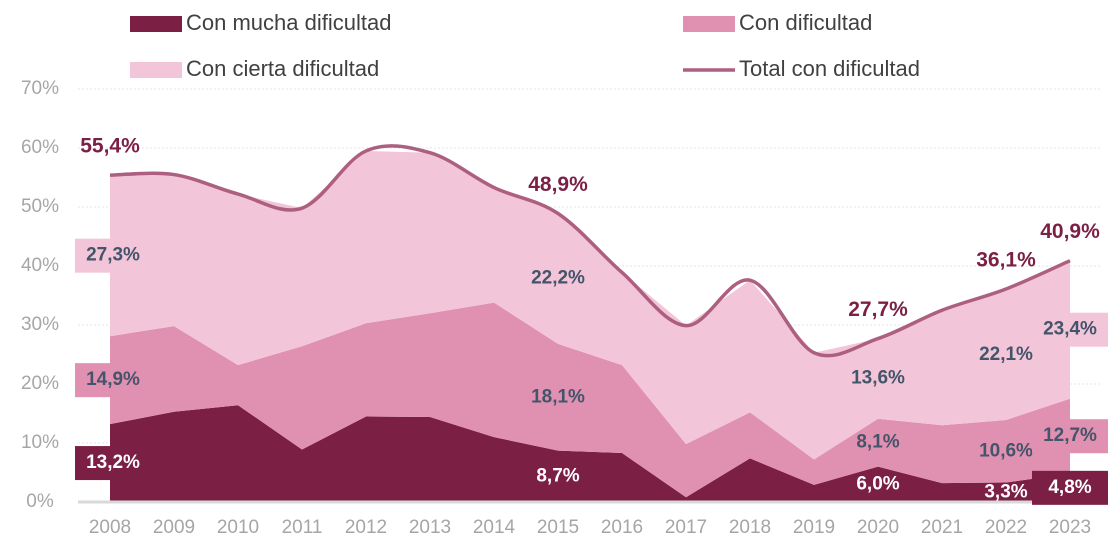  I want to click on y-tick-label: 60%, so click(40, 147).